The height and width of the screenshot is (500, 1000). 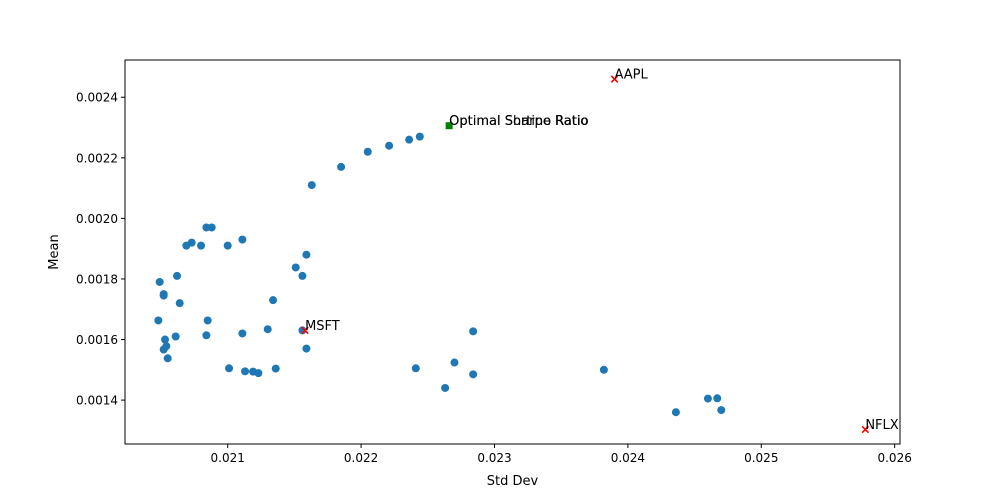 What do you see at coordinates (632, 75) in the screenshot?
I see `stock-label: AAPL` at bounding box center [632, 75].